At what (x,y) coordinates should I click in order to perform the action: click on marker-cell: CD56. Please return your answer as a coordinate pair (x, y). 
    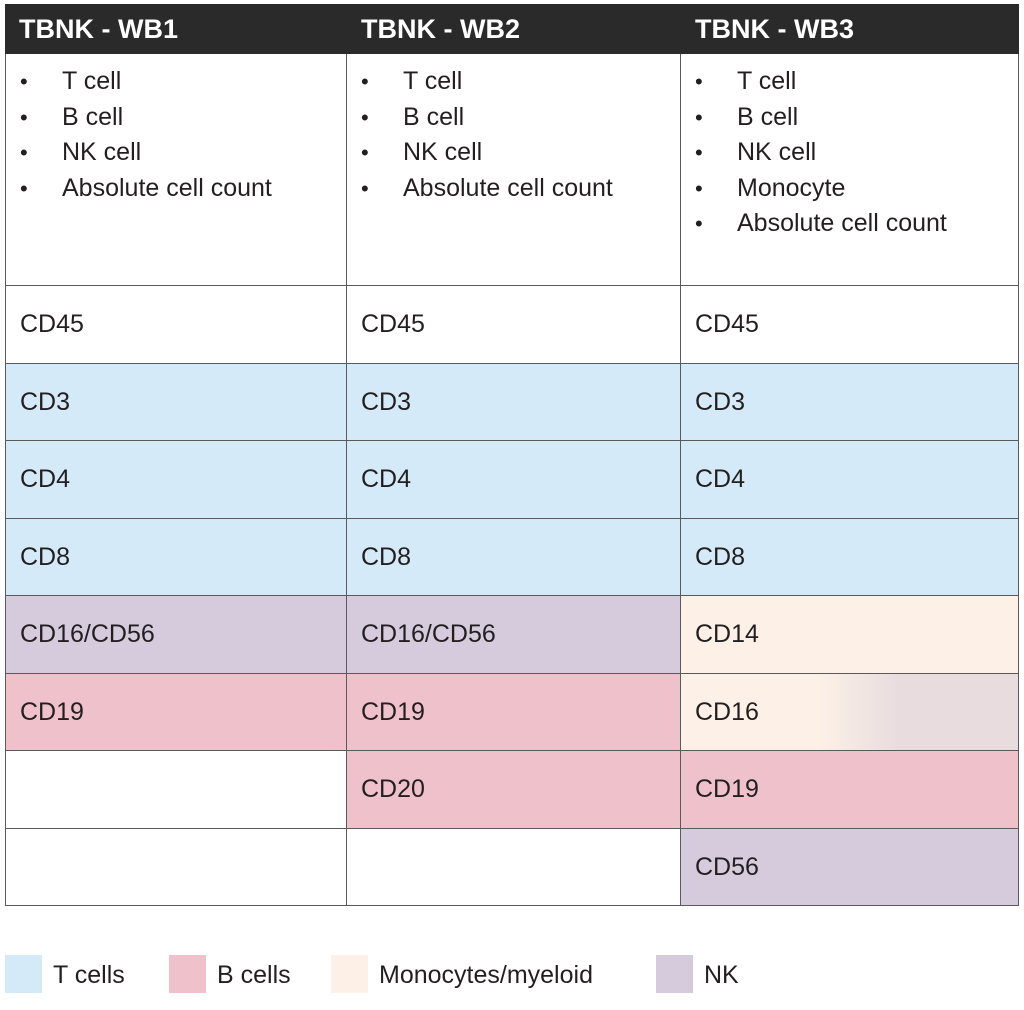
    Looking at the image, I should click on (850, 867).